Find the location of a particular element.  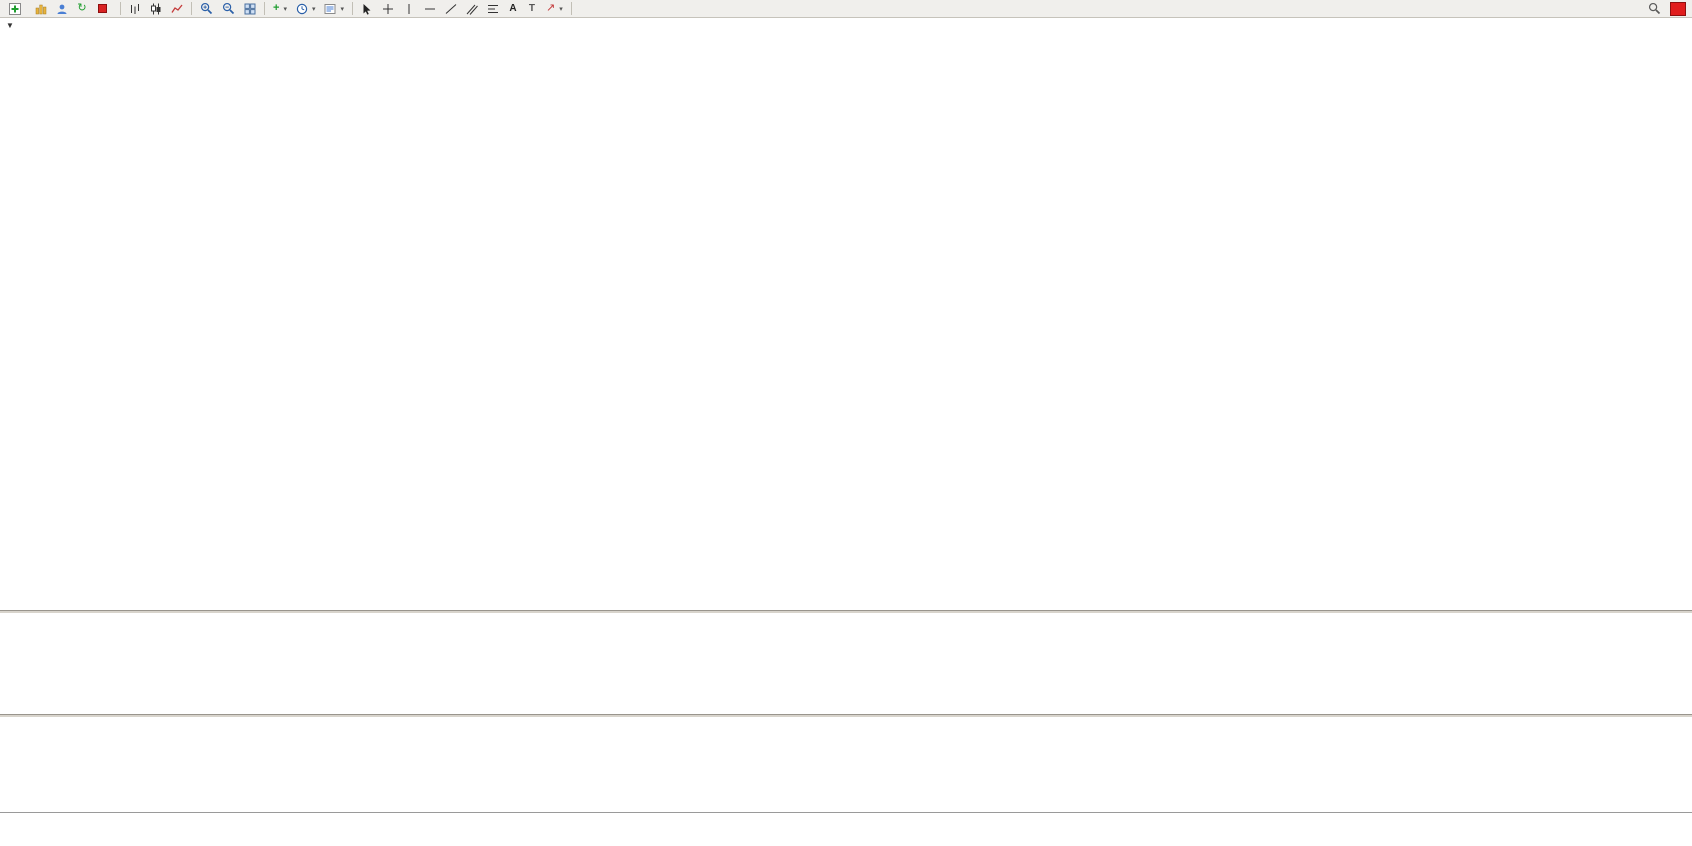

line-chart-type-button is located at coordinates (177, 9).